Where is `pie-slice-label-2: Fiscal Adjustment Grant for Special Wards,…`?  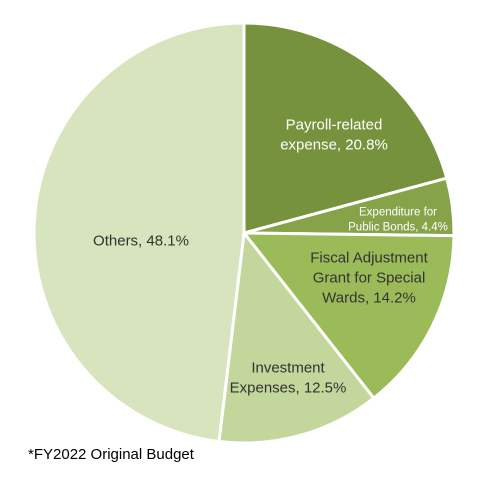 pie-slice-label-2: Fiscal Adjustment Grant for Special Wards,… is located at coordinates (369, 277).